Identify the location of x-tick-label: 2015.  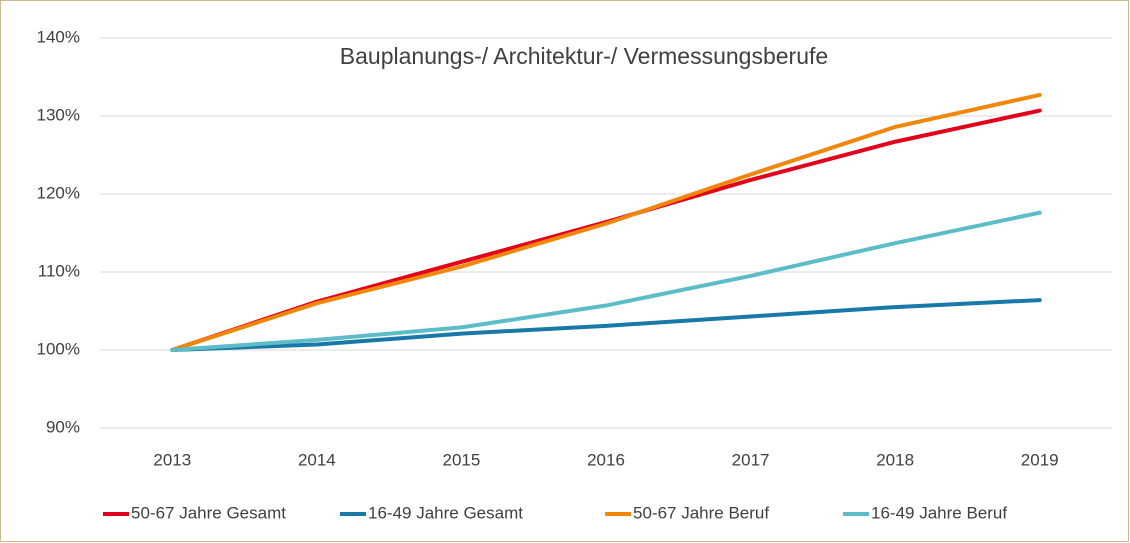
(462, 459).